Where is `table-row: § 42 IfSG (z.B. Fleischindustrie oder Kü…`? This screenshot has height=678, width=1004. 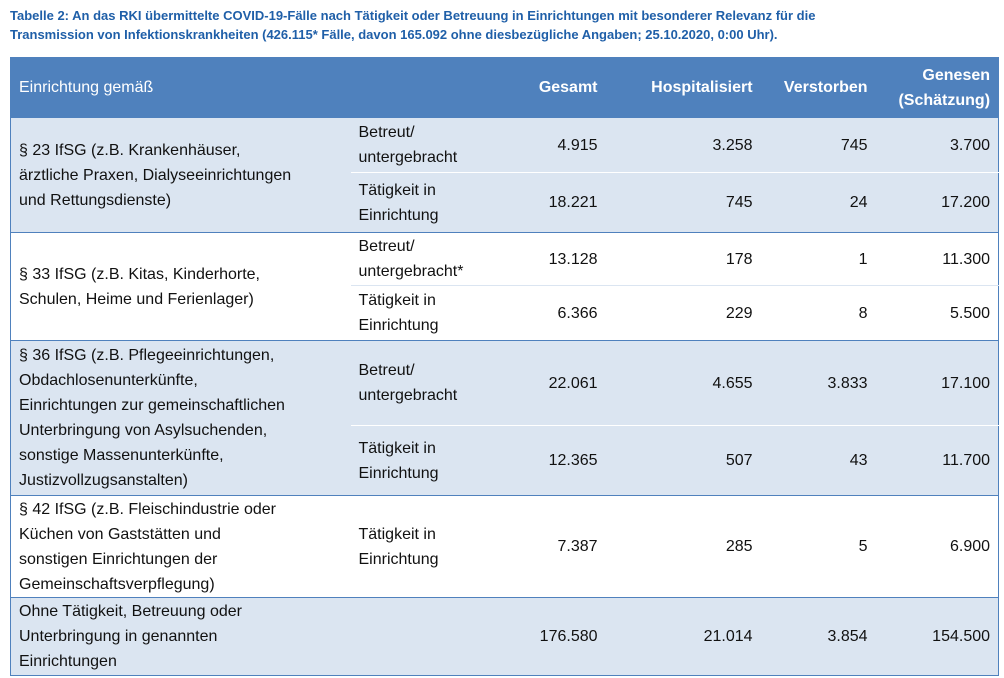
table-row: § 42 IfSG (z.B. Fleischindustrie oder Kü… is located at coordinates (504, 546).